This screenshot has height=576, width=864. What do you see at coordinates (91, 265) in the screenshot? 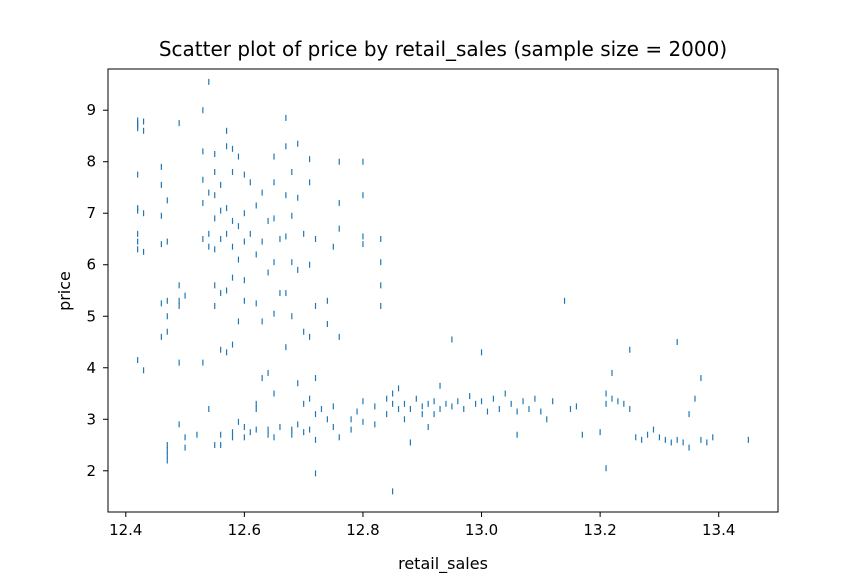
I see `y-tick-label: 6` at bounding box center [91, 265].